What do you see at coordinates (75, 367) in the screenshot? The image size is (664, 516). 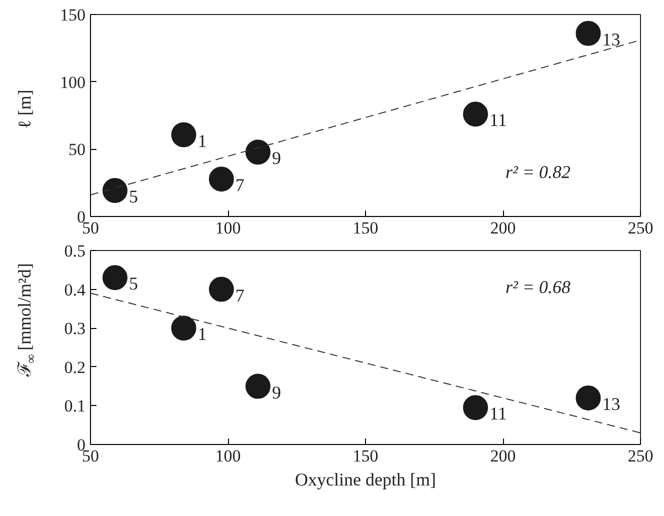 I see `y-tick-label: 0.2` at bounding box center [75, 367].